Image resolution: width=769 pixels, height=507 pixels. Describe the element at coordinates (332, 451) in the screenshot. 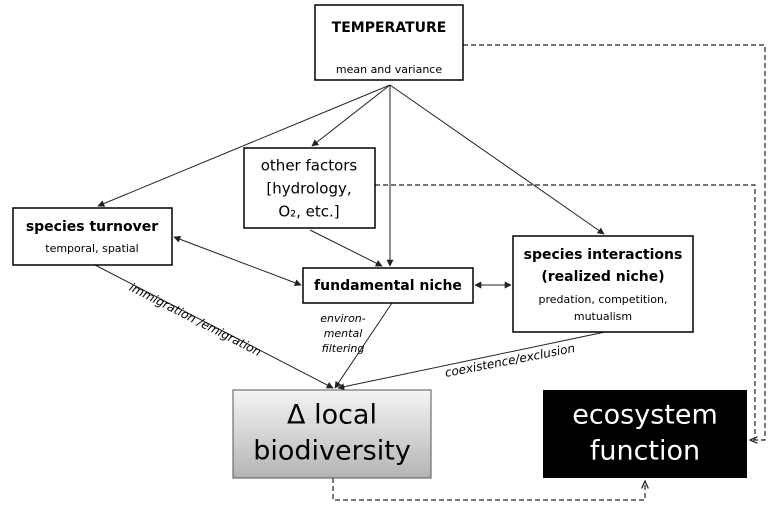

I see `node-line: biodiversity` at that location.